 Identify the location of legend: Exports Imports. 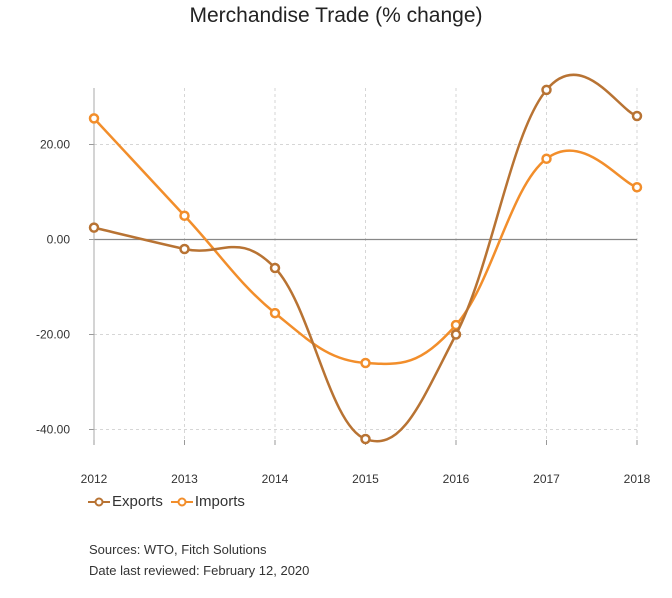
(170, 501).